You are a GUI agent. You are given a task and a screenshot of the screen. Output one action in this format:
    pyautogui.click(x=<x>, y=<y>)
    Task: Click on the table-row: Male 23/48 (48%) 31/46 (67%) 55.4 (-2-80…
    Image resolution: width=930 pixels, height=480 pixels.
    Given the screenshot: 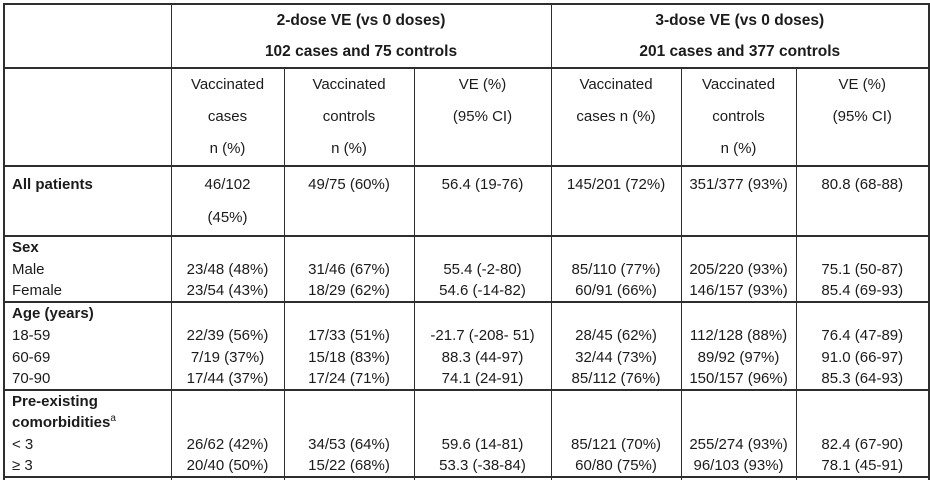 What is the action you would take?
    pyautogui.click(x=466, y=269)
    